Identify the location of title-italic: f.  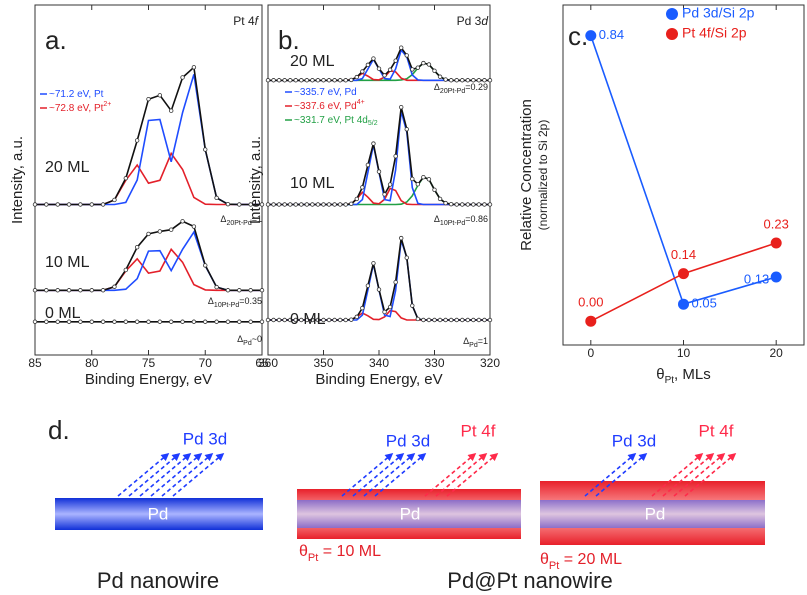
(257, 21).